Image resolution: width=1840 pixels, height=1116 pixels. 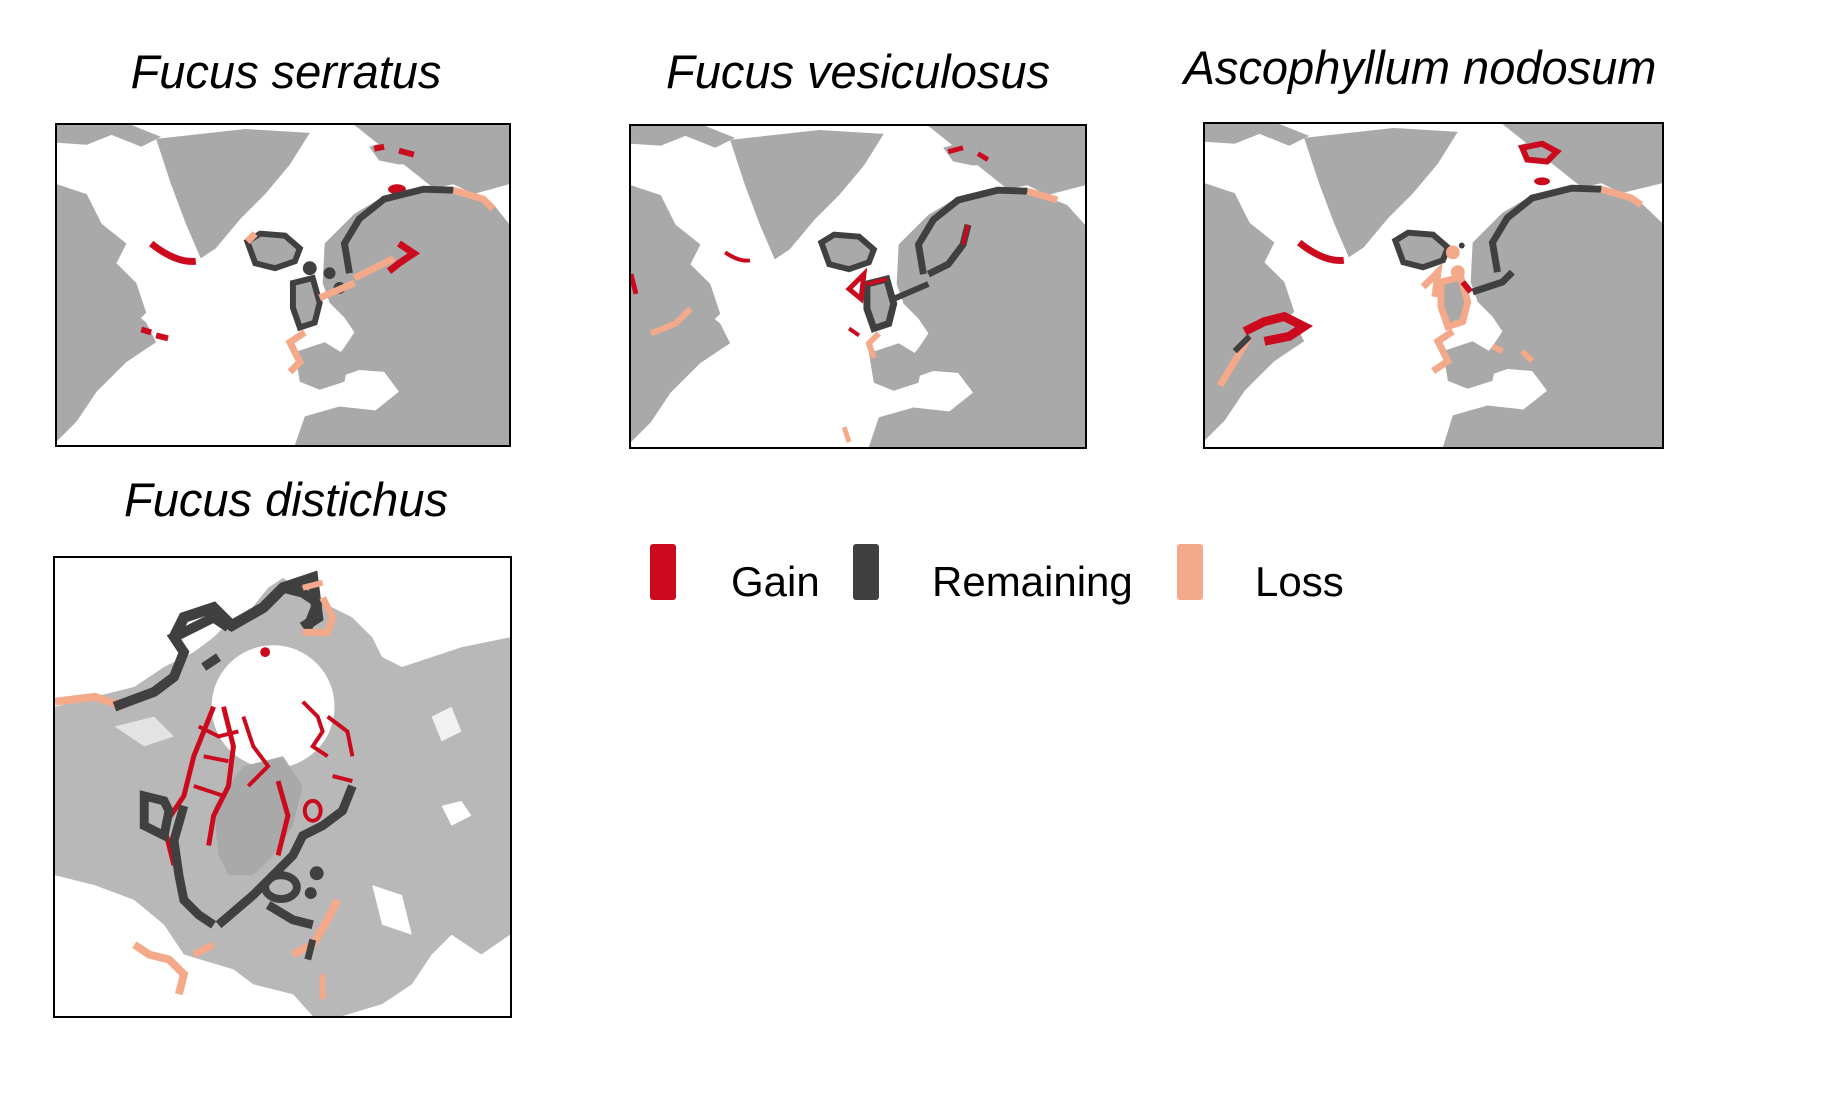 I want to click on panel-title-fucus-serratus: Fucus serratus, so click(x=286, y=71).